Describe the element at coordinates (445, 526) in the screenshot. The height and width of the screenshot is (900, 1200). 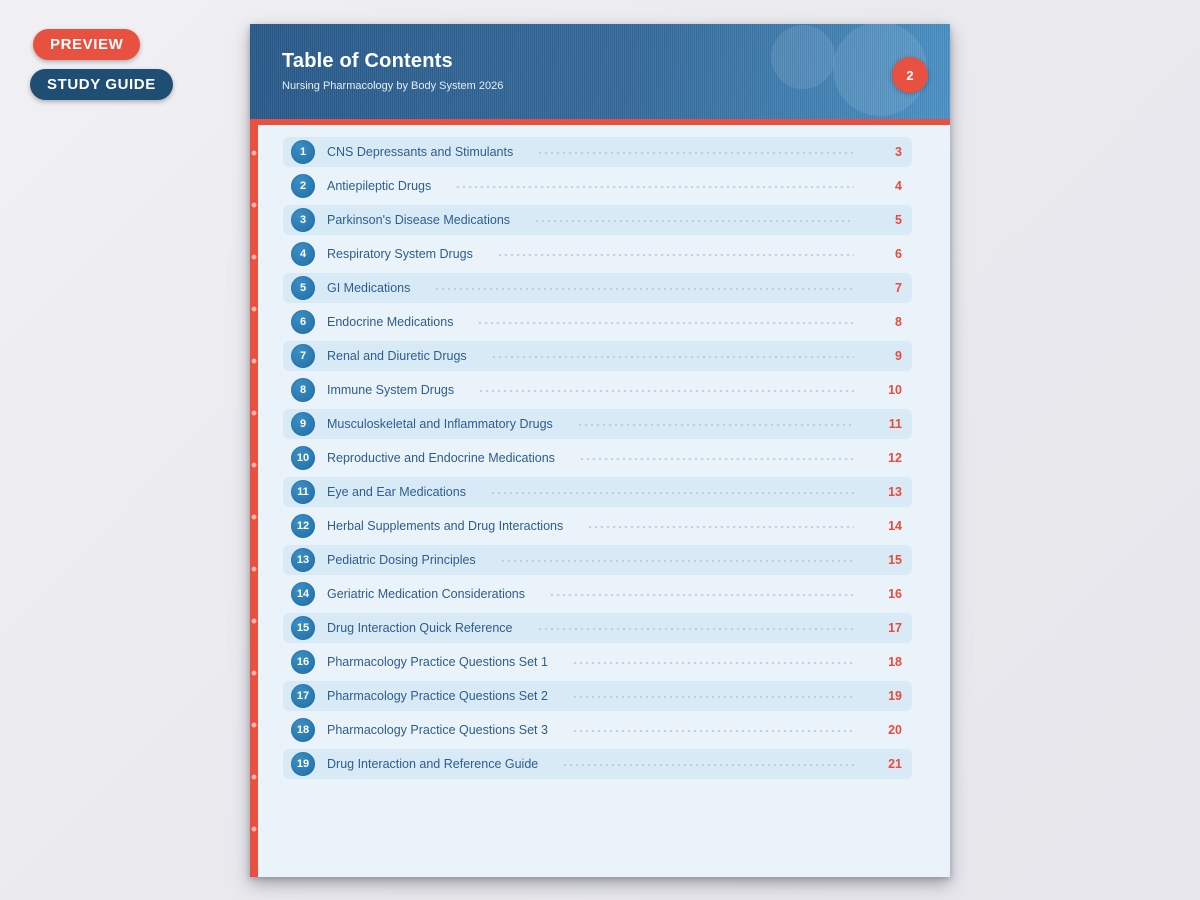
I see `toc-item-title: Herbal Supplements and Drug Interactions` at that location.